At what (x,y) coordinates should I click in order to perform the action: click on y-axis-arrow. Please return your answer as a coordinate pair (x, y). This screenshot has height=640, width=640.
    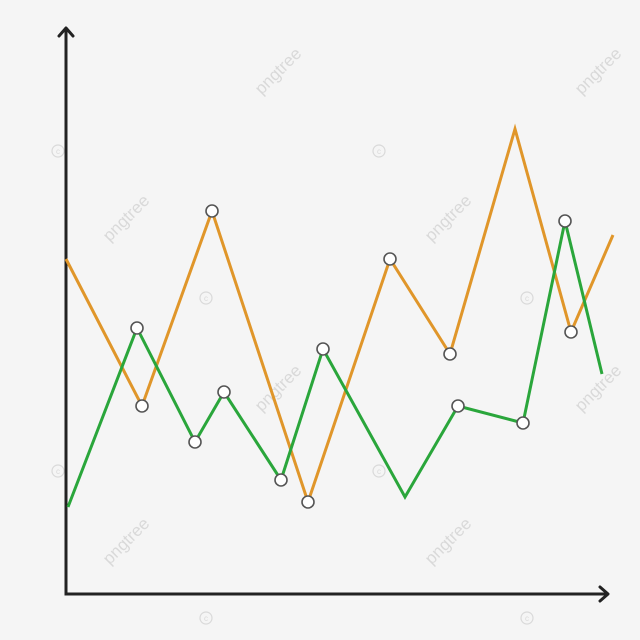
    Looking at the image, I should click on (66, 32).